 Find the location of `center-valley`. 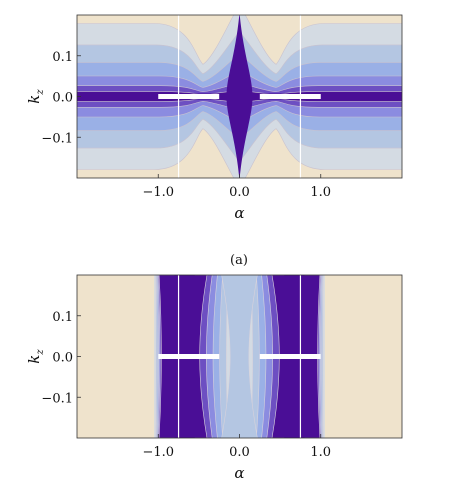

center-valley is located at coordinates (239, 356).